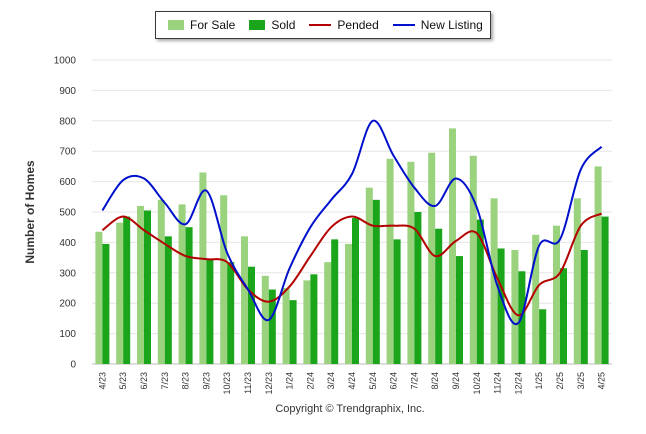 The width and height of the screenshot is (646, 434). What do you see at coordinates (67, 334) in the screenshot?
I see `y-tick-label: 100` at bounding box center [67, 334].